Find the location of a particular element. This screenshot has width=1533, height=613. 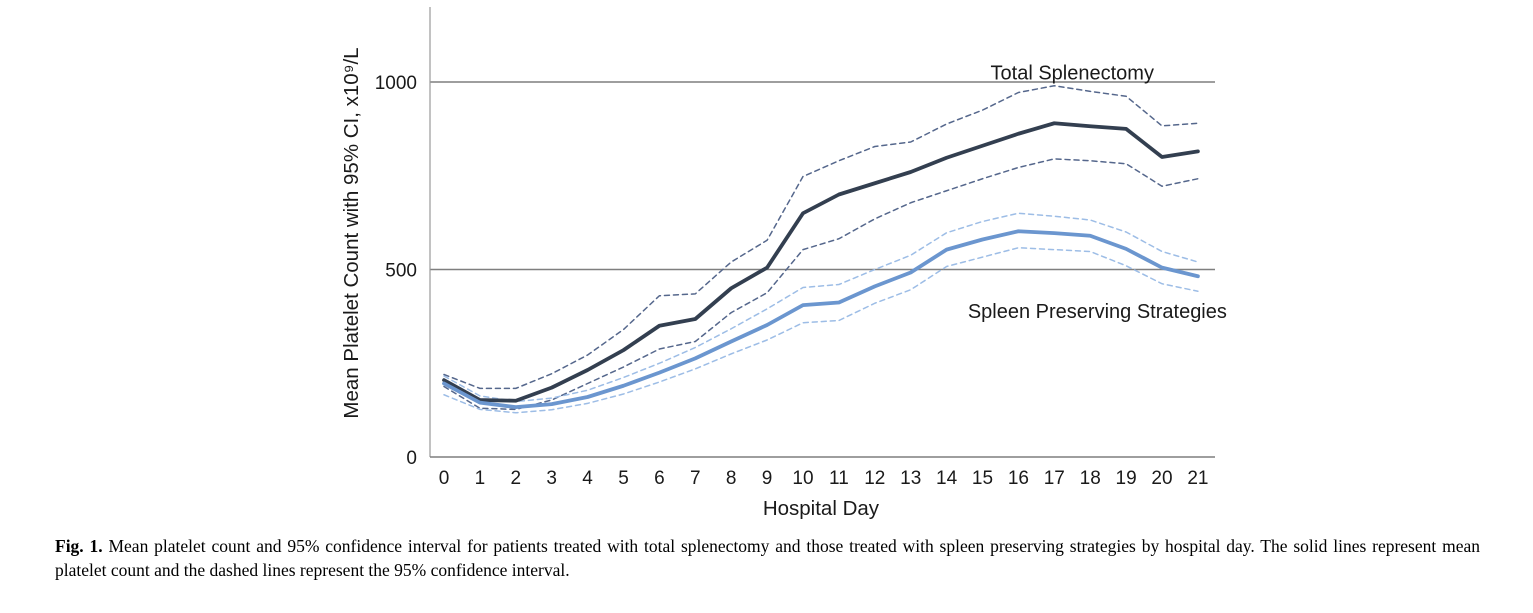

x-tick-label-3: 3 is located at coordinates (551, 478).